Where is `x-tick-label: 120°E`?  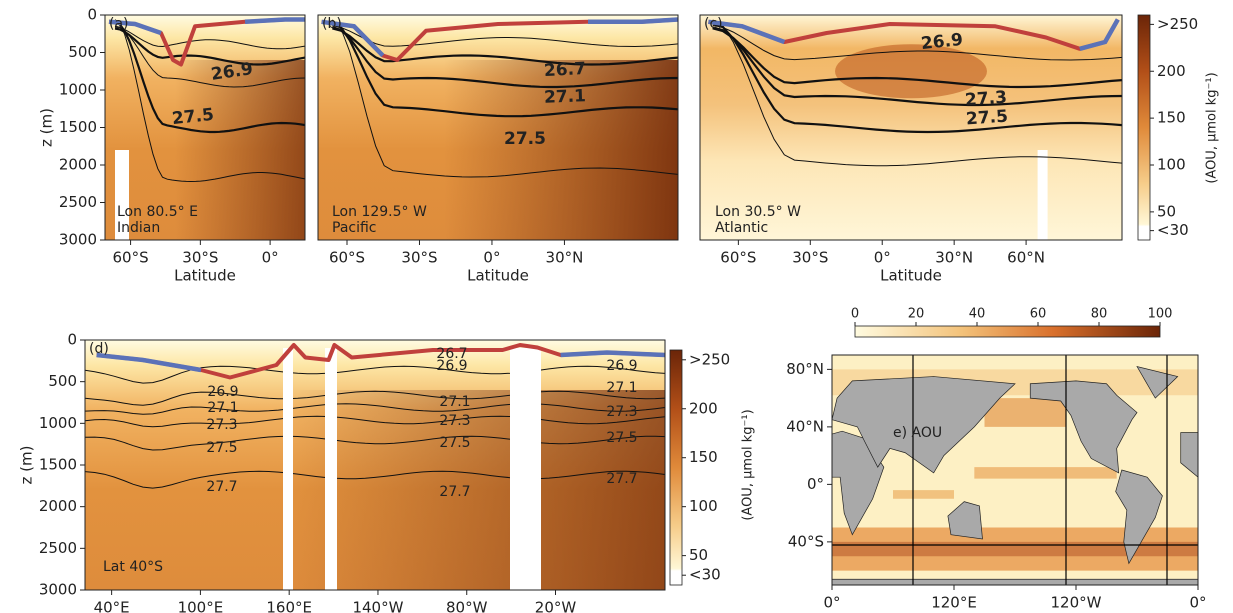 x-tick-label: 120°E is located at coordinates (954, 603).